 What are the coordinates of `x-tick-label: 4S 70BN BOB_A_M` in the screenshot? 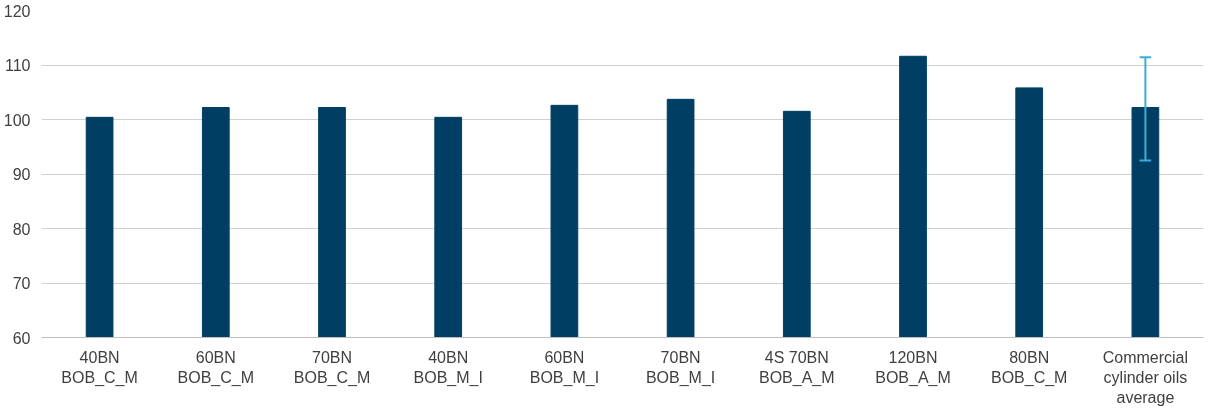 It's located at (797, 367).